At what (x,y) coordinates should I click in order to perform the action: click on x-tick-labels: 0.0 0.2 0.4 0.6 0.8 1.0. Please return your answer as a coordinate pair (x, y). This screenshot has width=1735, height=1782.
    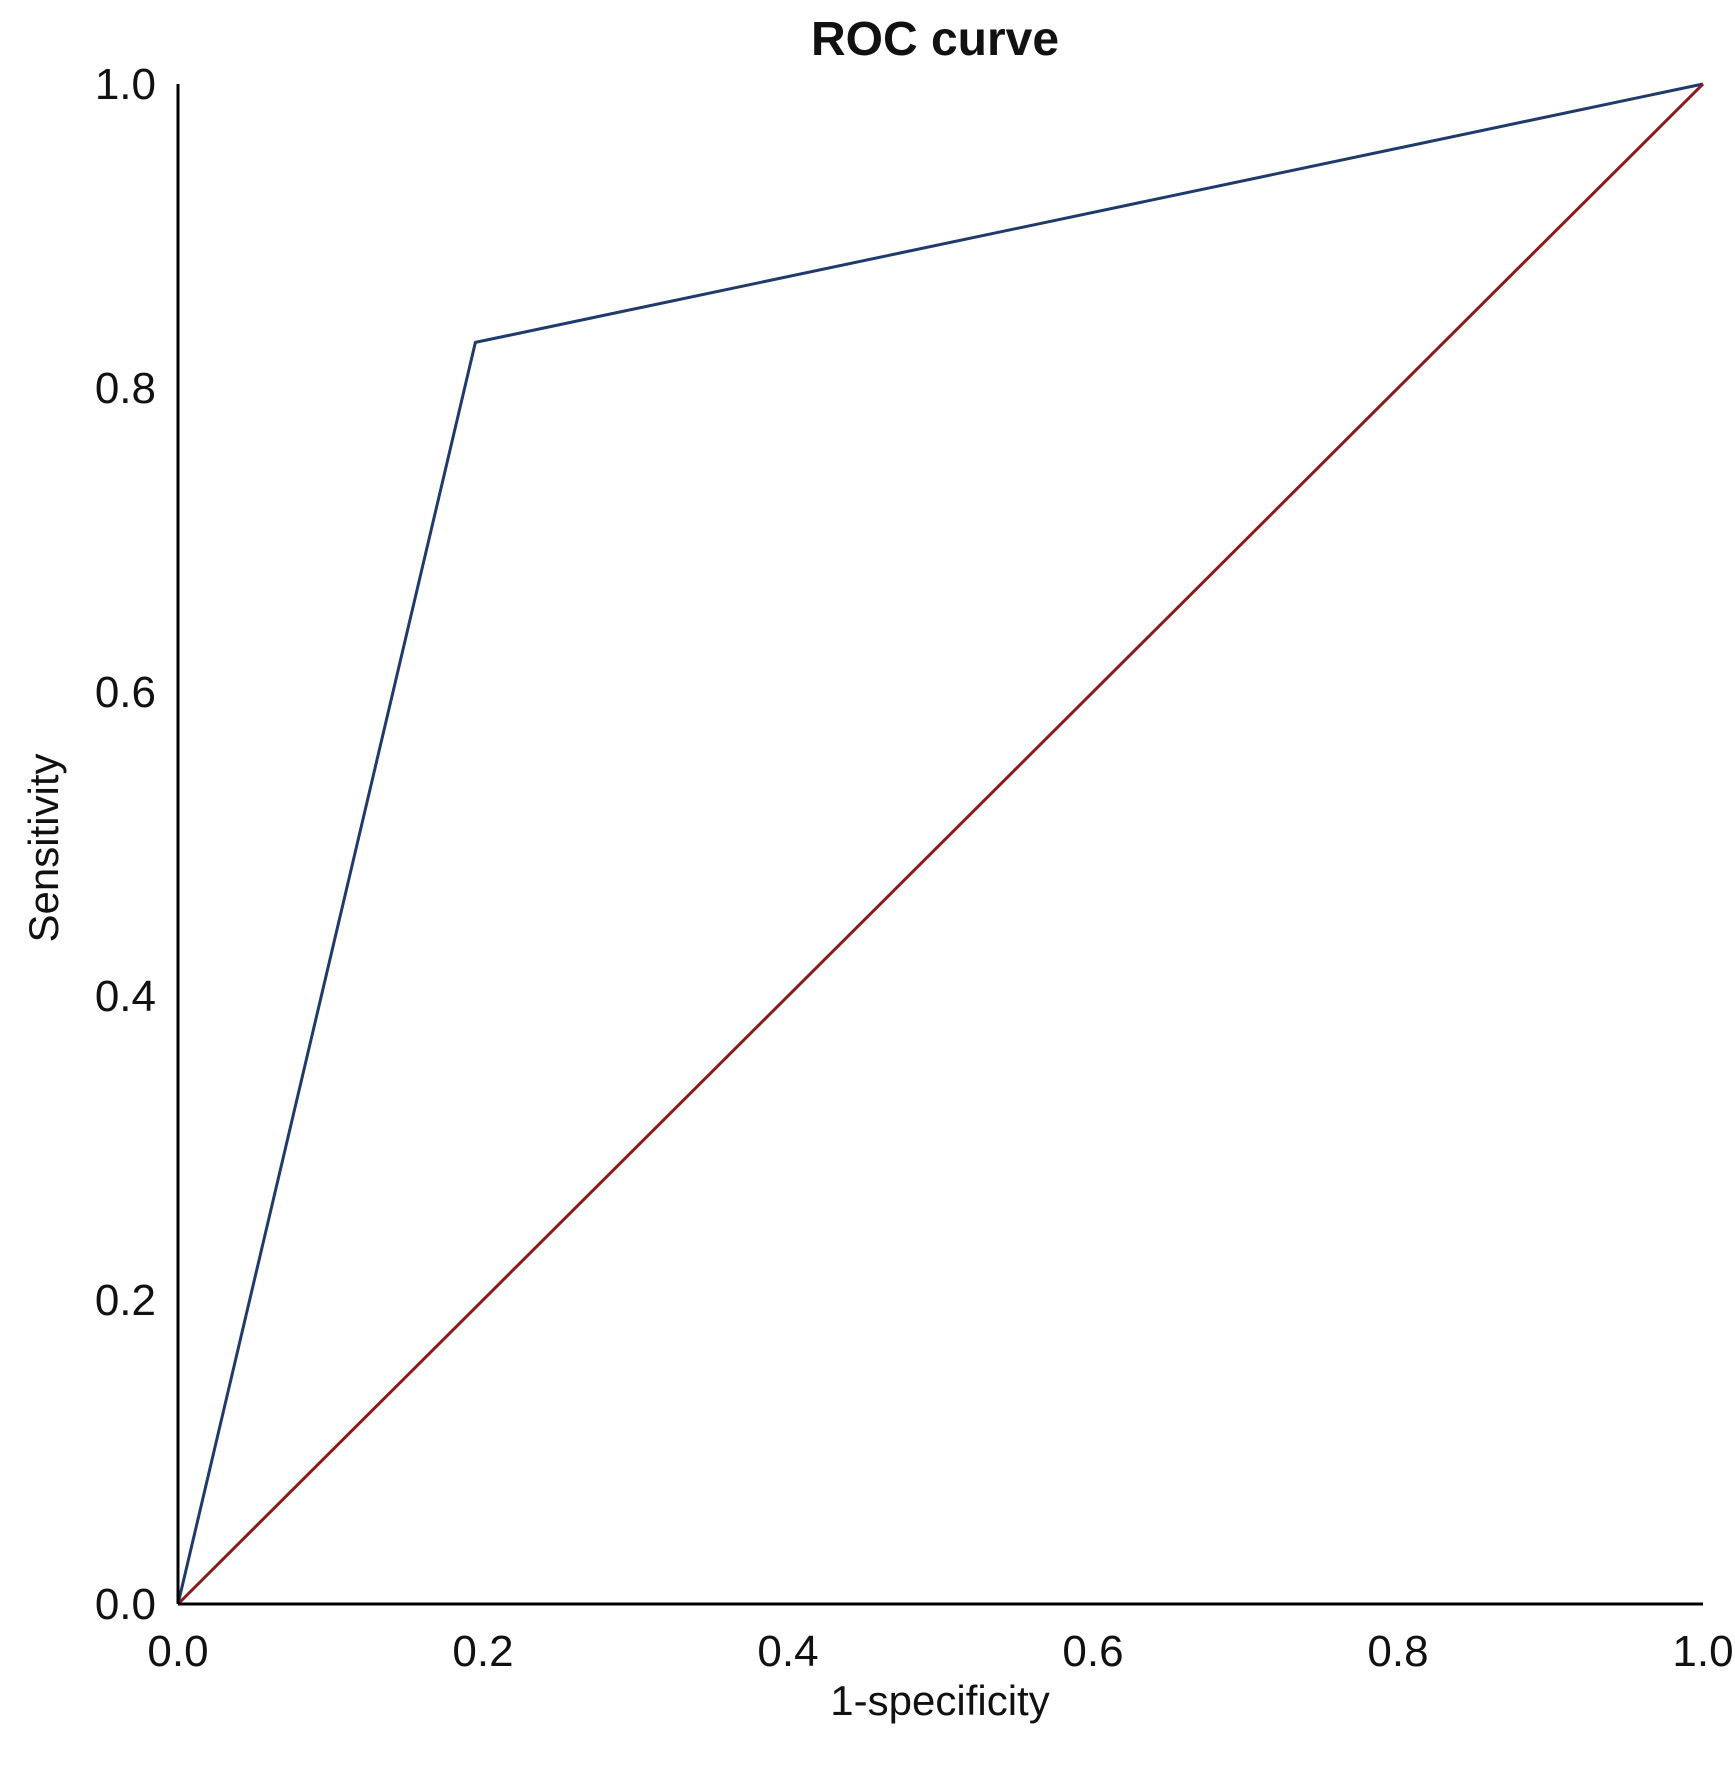
    Looking at the image, I should click on (940, 1651).